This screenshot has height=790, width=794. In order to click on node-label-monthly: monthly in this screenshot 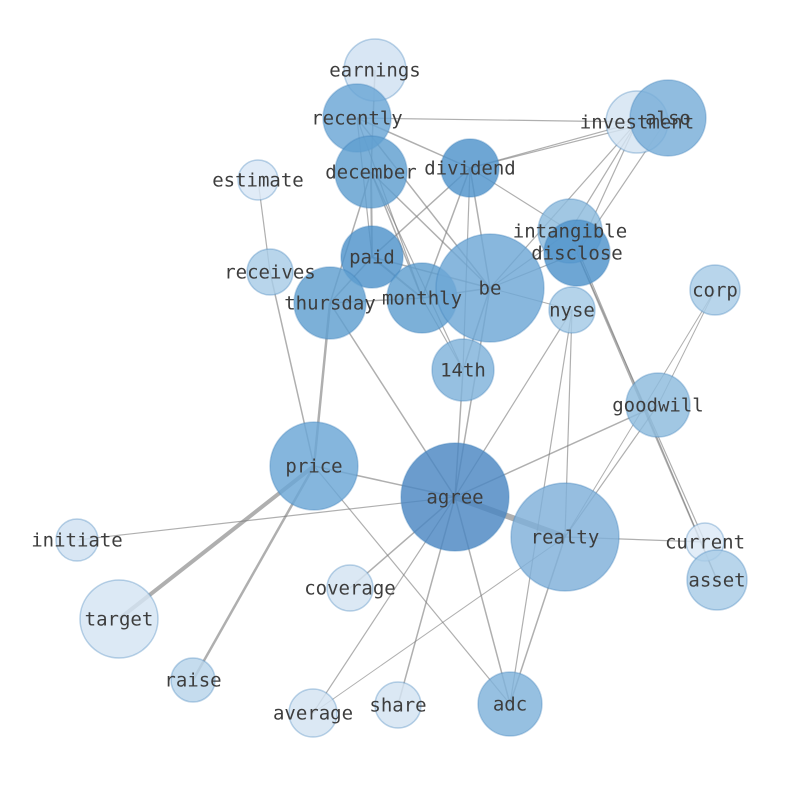, I will do `click(422, 299)`.